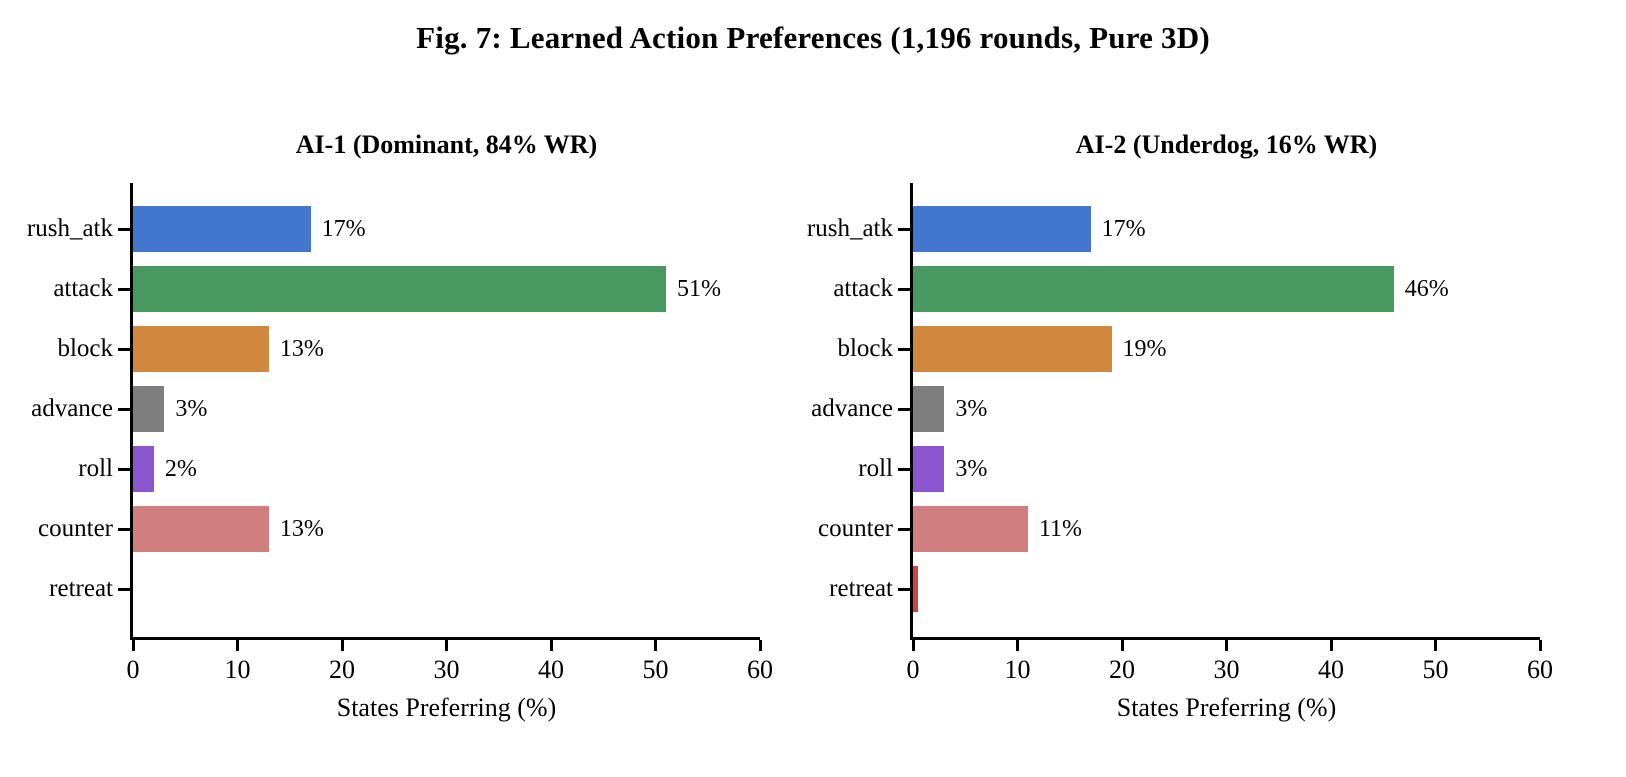 This screenshot has width=1626, height=777. What do you see at coordinates (1426, 289) in the screenshot?
I see `bar-value-label: 46%` at bounding box center [1426, 289].